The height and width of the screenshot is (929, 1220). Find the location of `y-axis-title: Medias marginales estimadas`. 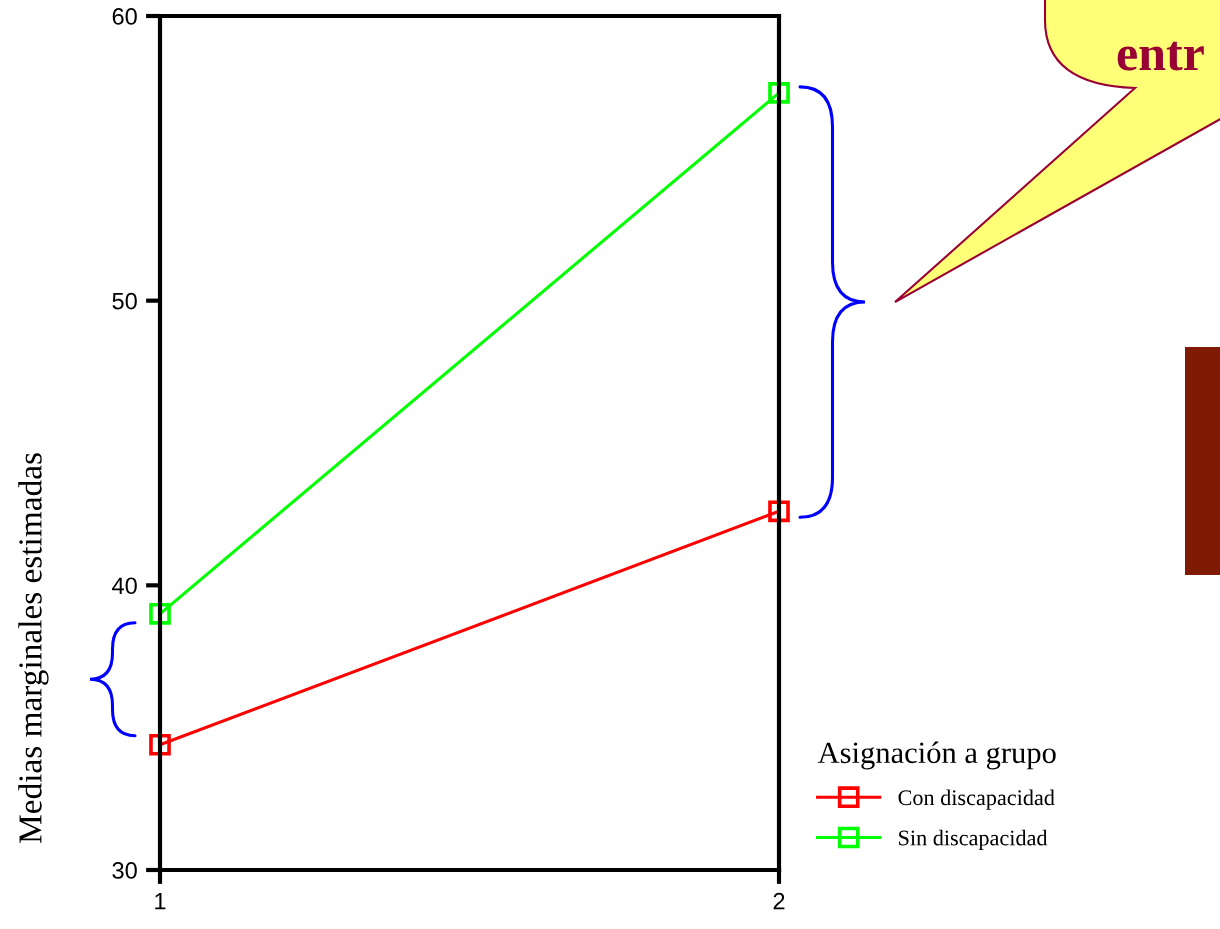

y-axis-title: Medias marginales estimadas is located at coordinates (33, 648).